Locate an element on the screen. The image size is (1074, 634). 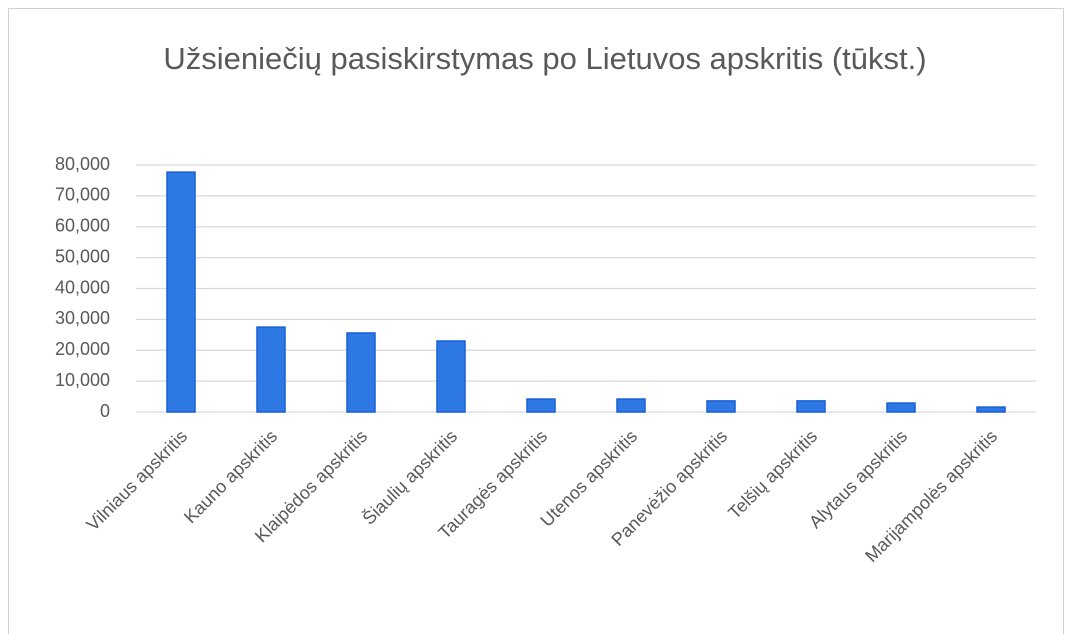
x-tick-label: Šiaulių apskritis is located at coordinates (409, 476).